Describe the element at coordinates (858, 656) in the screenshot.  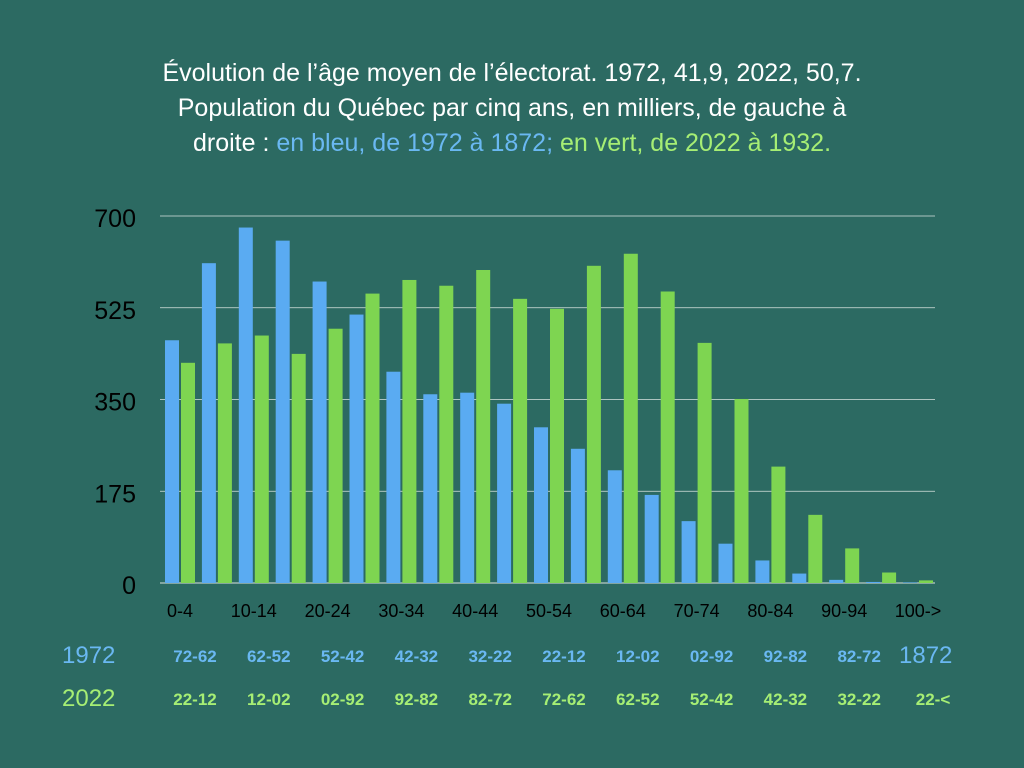
I see `row-1972-label: 82-72` at that location.